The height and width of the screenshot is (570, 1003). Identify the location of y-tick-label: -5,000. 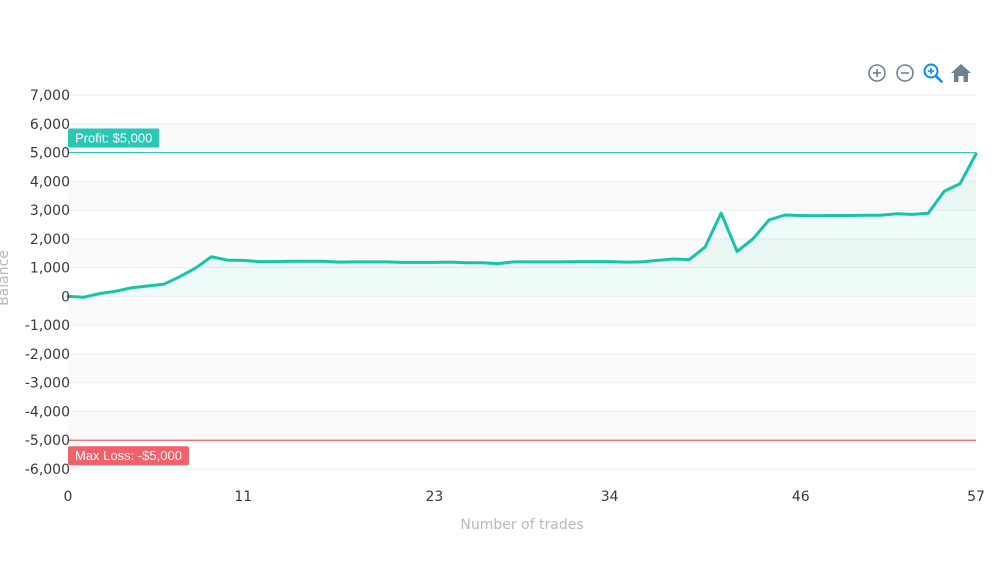
(47, 441).